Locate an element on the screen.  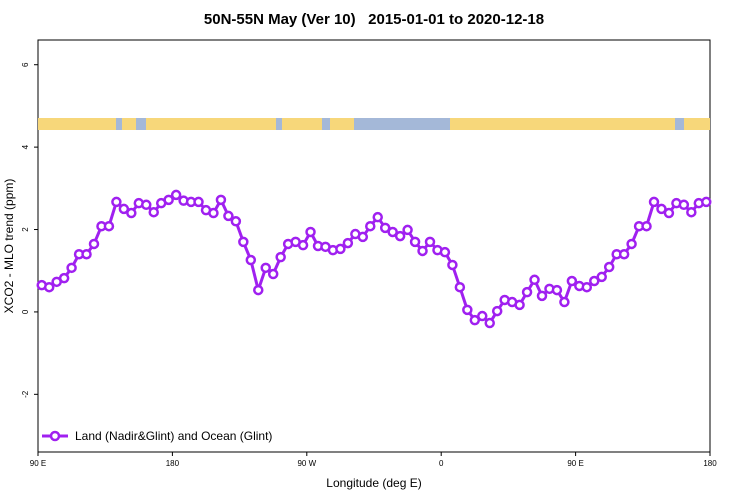
y-tick-label: 4 is located at coordinates (25, 146).